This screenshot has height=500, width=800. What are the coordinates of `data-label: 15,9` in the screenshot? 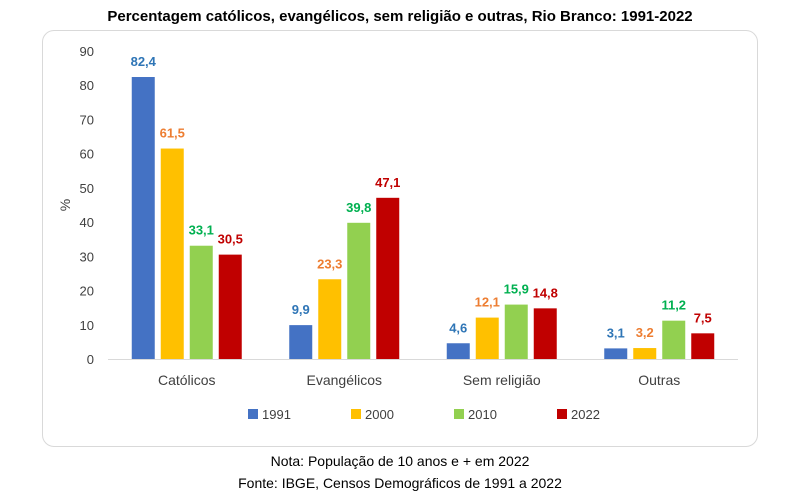 It's located at (516, 289).